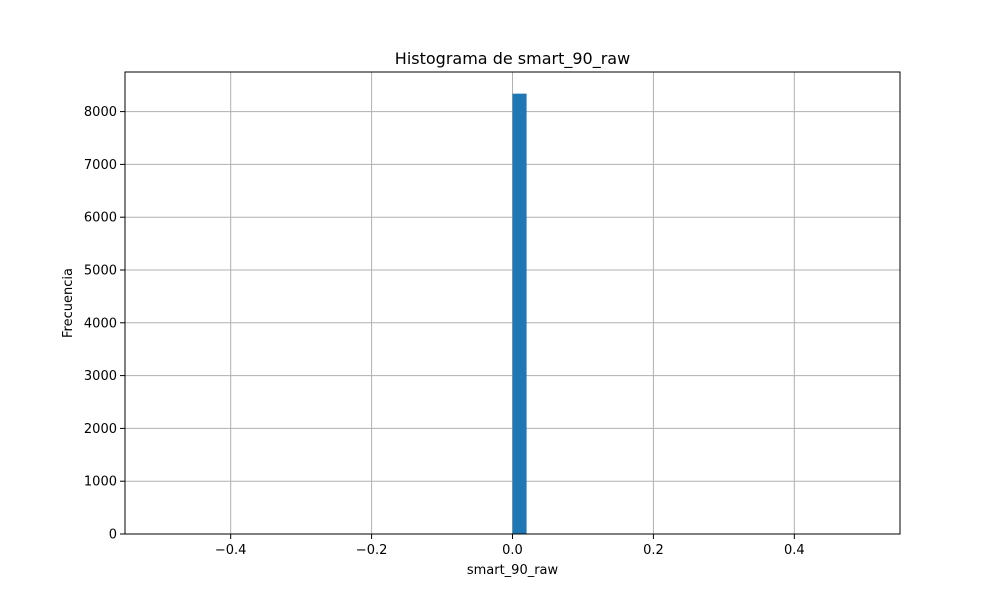 The height and width of the screenshot is (600, 1000). What do you see at coordinates (513, 570) in the screenshot?
I see `x-axis-label: smart_90_raw` at bounding box center [513, 570].